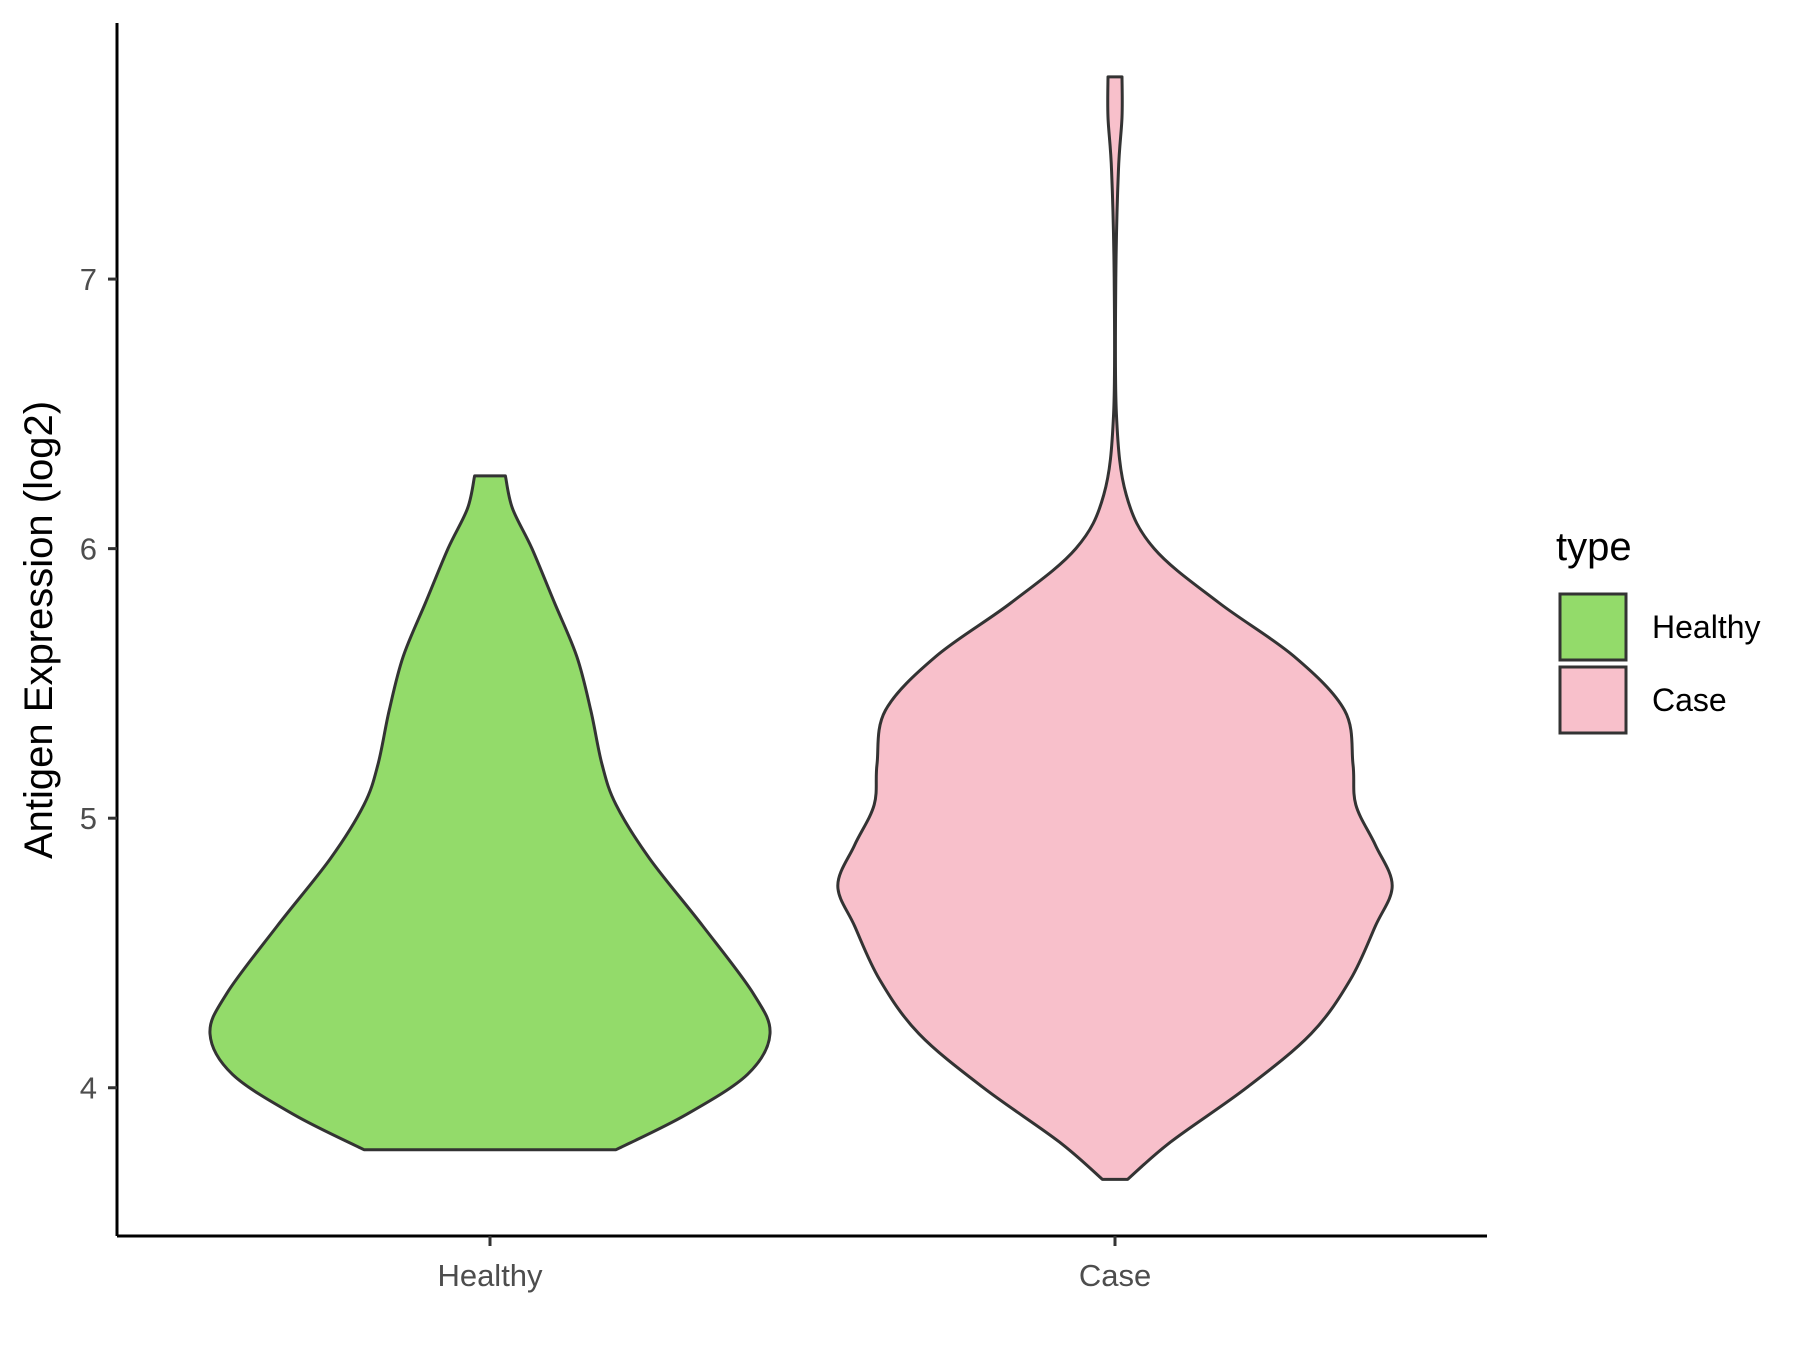 The image size is (1800, 1350). I want to click on y-tick-label: 7, so click(88, 279).